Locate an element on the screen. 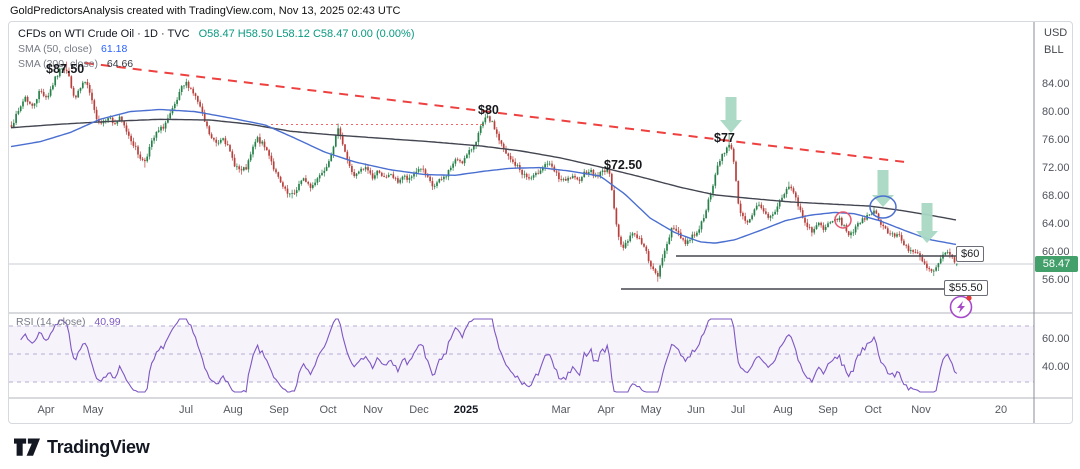 Image resolution: width=1080 pixels, height=469 pixels. time-axis-label: 20 is located at coordinates (1001, 410).